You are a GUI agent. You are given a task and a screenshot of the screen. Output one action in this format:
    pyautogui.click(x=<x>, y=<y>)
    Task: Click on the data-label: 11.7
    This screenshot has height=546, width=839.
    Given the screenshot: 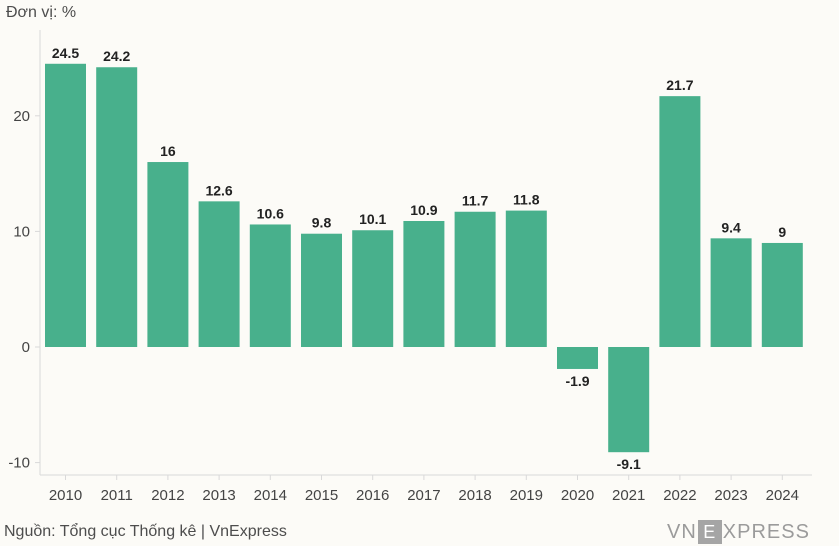 What is the action you would take?
    pyautogui.click(x=475, y=201)
    